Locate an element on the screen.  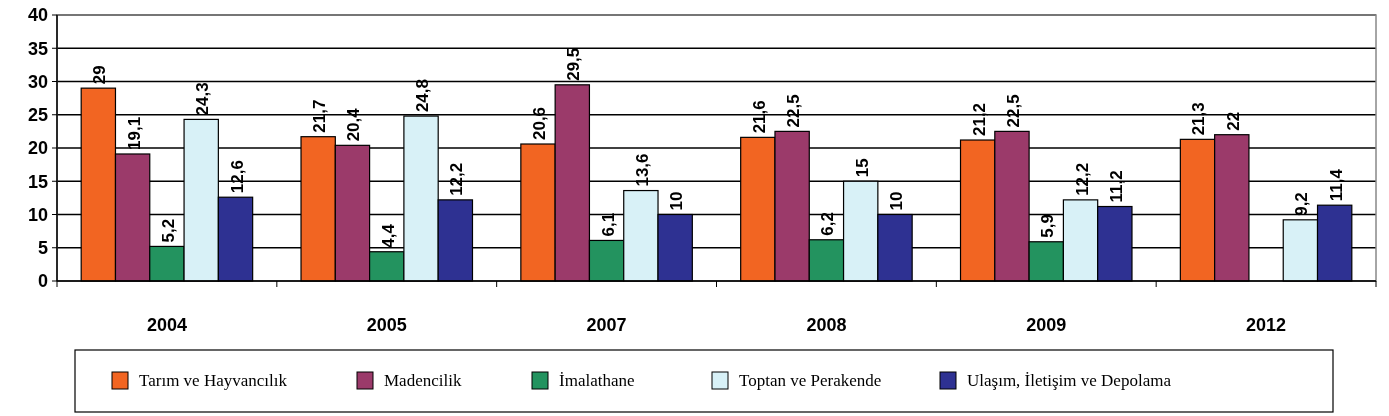
data-label: 21,3 is located at coordinates (1199, 119).